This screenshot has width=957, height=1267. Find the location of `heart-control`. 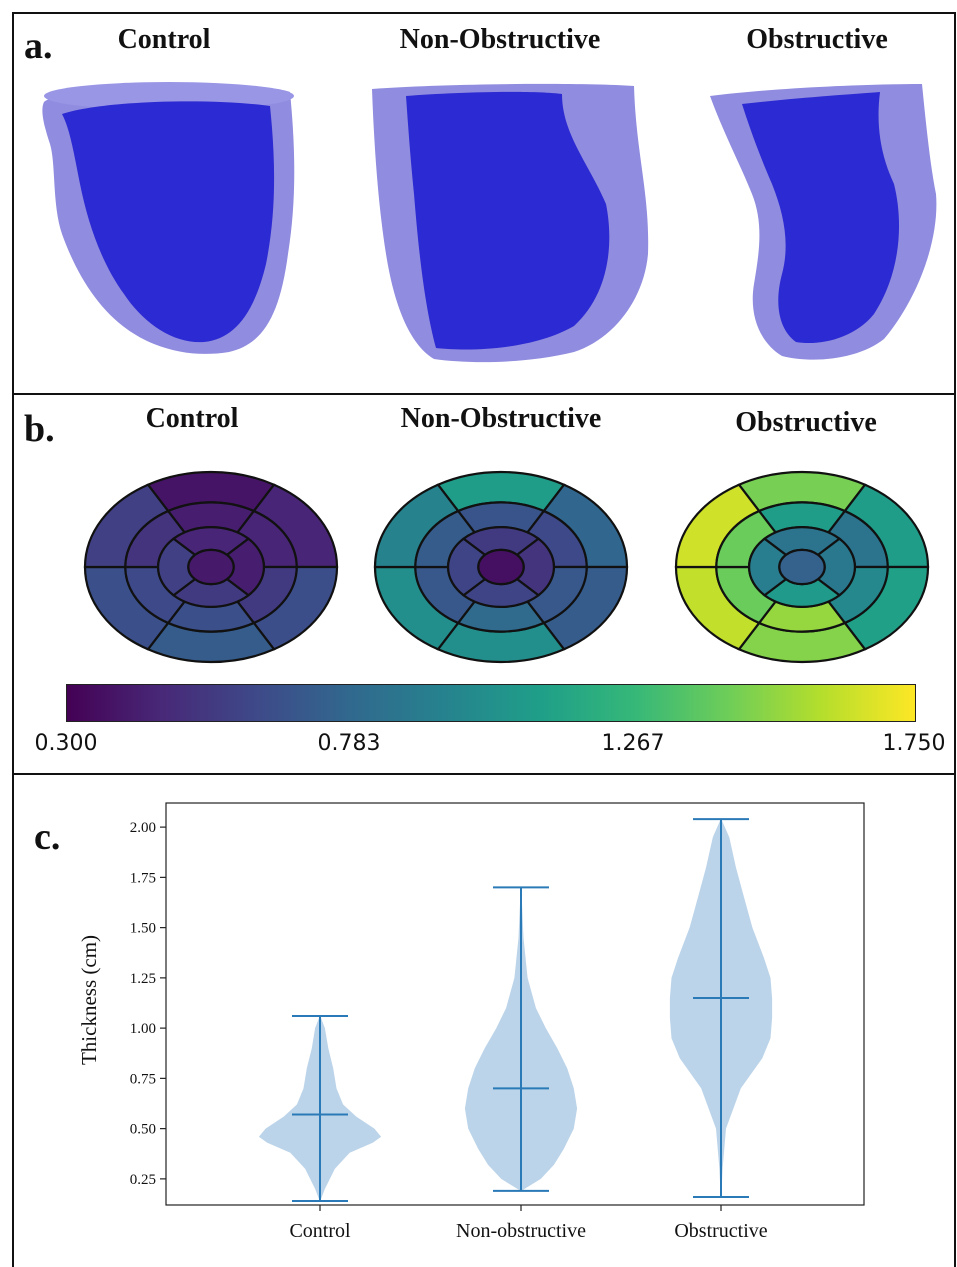

heart-control is located at coordinates (168, 218).